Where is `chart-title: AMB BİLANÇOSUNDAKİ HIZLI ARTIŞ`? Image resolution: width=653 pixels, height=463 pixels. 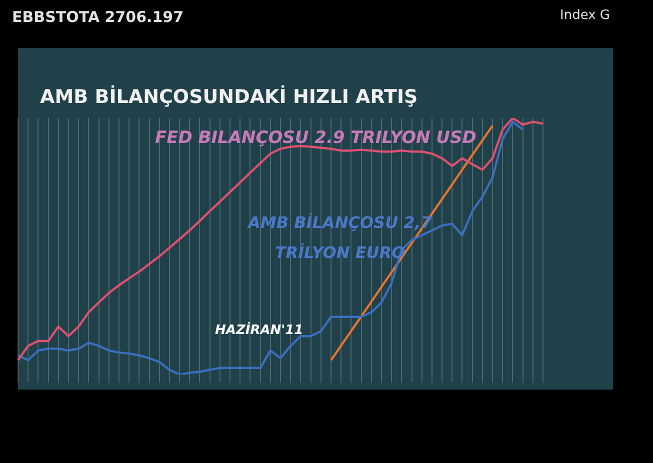 chart-title: AMB BİLANÇOSUNDAKİ HIZLI ARTIŞ is located at coordinates (229, 97).